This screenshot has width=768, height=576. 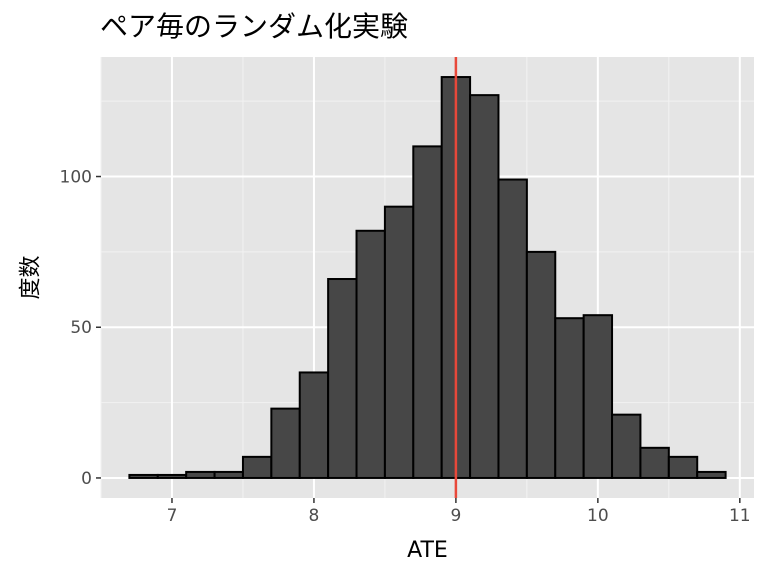 I want to click on x-tick-label: 7, so click(x=172, y=516).